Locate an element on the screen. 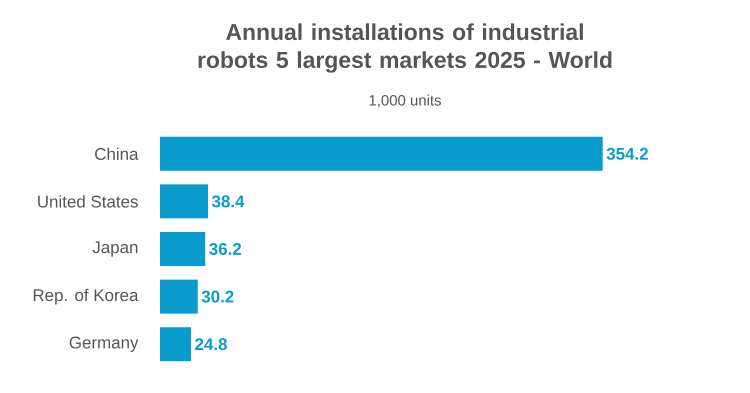 The height and width of the screenshot is (393, 750). chart-subtitle: 1,000 units is located at coordinates (405, 101).